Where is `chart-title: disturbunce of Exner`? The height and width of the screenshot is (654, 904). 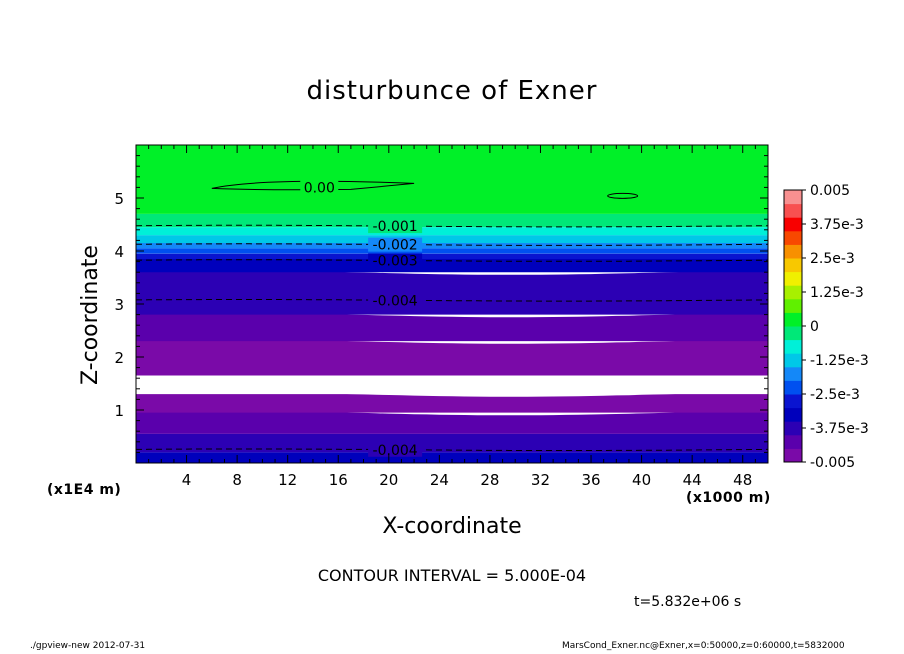 chart-title: disturbunce of Exner is located at coordinates (452, 91).